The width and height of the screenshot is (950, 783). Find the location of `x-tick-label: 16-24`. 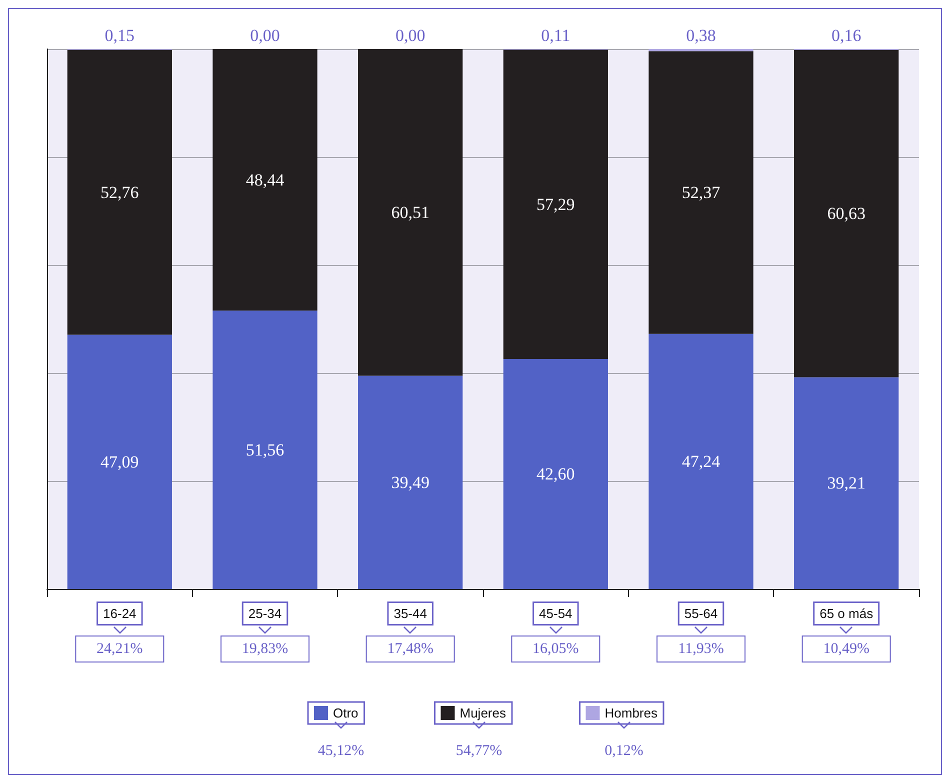

x-tick-label: 16-24 is located at coordinates (119, 613).